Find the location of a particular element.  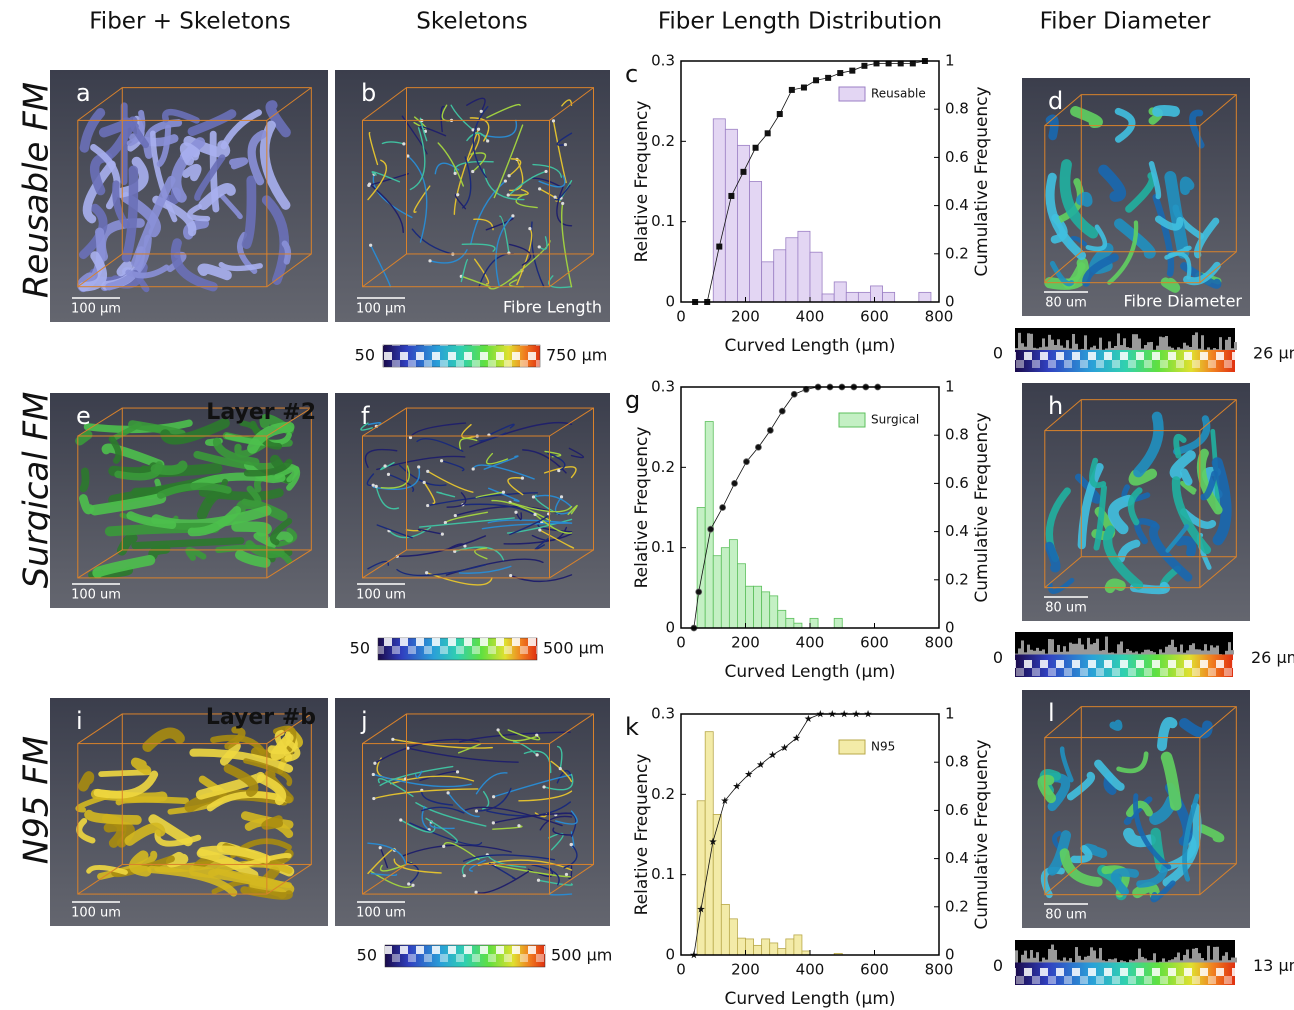

row-label: N95 FM is located at coordinates (37, 800).